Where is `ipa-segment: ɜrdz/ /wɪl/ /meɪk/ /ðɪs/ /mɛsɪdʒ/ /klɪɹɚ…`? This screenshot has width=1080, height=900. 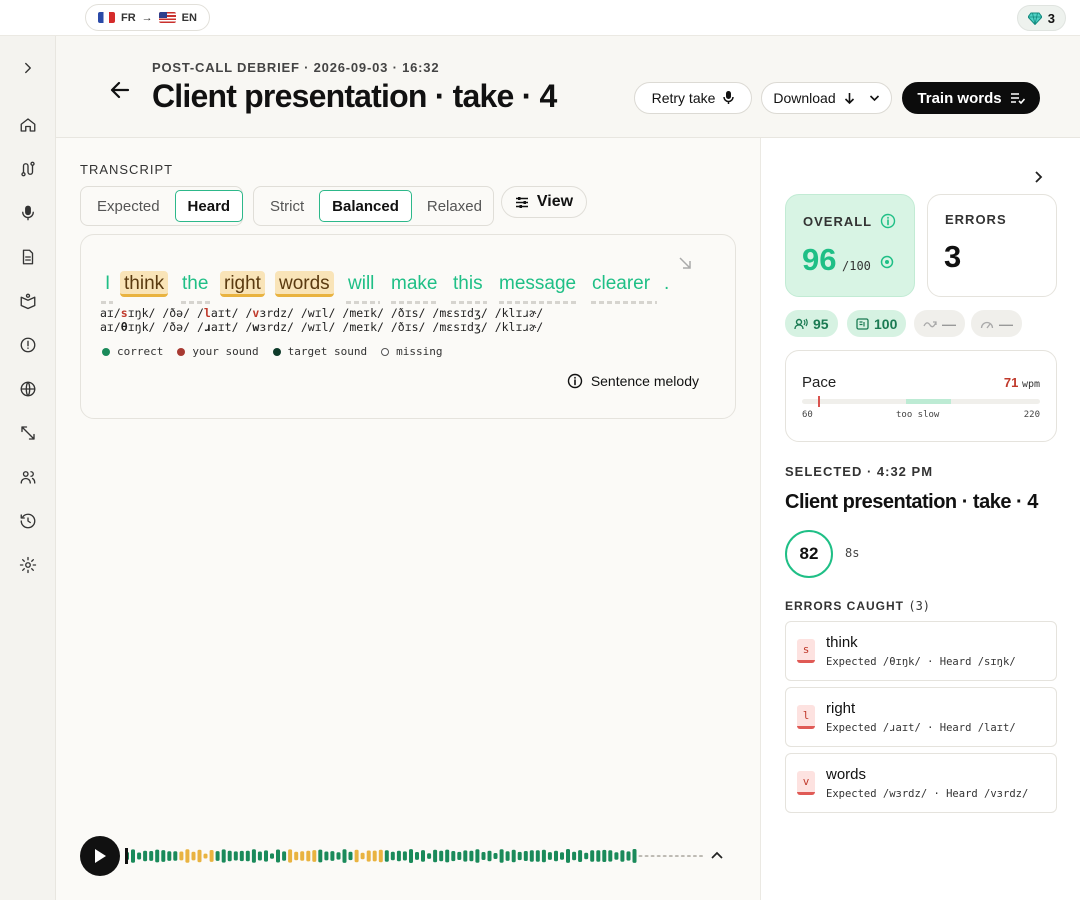 ipa-segment: ɜrdz/ /wɪl/ /meɪk/ /ðɪs/ /mɛsɪdʒ/ /klɪɹɚ… is located at coordinates (401, 313).